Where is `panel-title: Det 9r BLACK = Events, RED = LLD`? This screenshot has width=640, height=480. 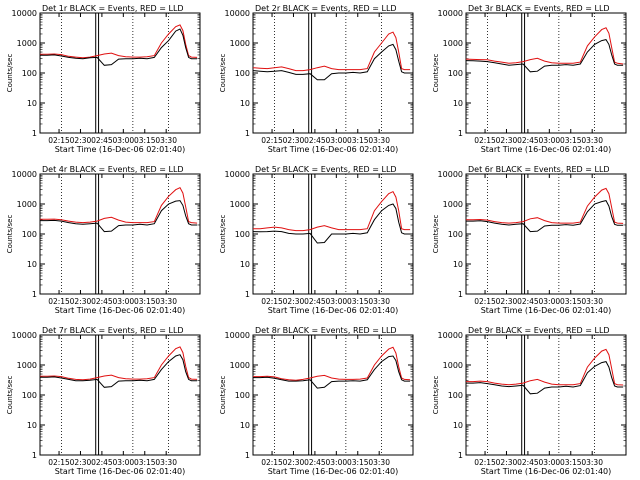
panel-title: Det 9r BLACK = Events, RED = LLD is located at coordinates (539, 330).